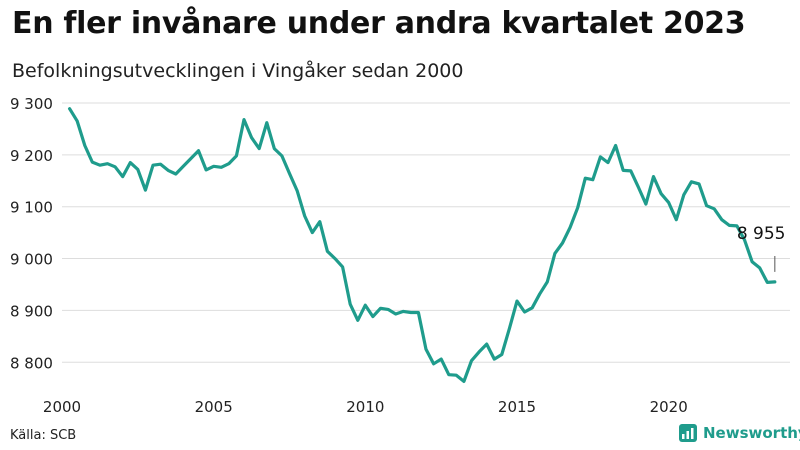 The width and height of the screenshot is (800, 450). I want to click on brand-name: Newsworthy, so click(751, 433).